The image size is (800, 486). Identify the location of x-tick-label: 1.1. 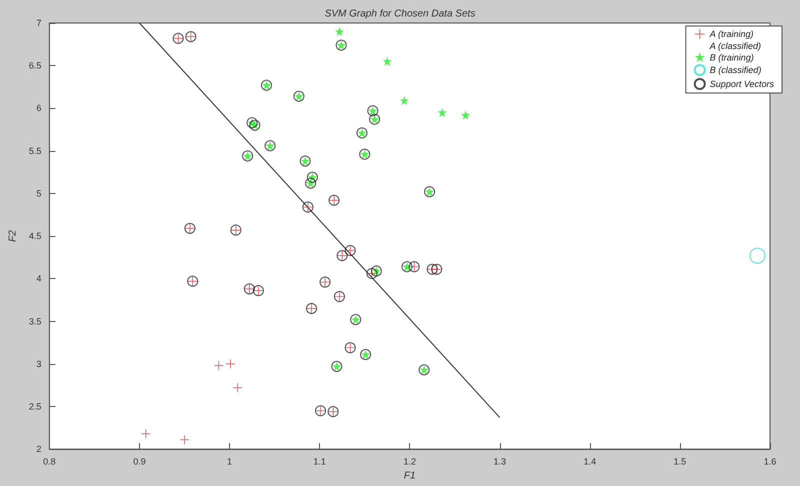
(319, 461).